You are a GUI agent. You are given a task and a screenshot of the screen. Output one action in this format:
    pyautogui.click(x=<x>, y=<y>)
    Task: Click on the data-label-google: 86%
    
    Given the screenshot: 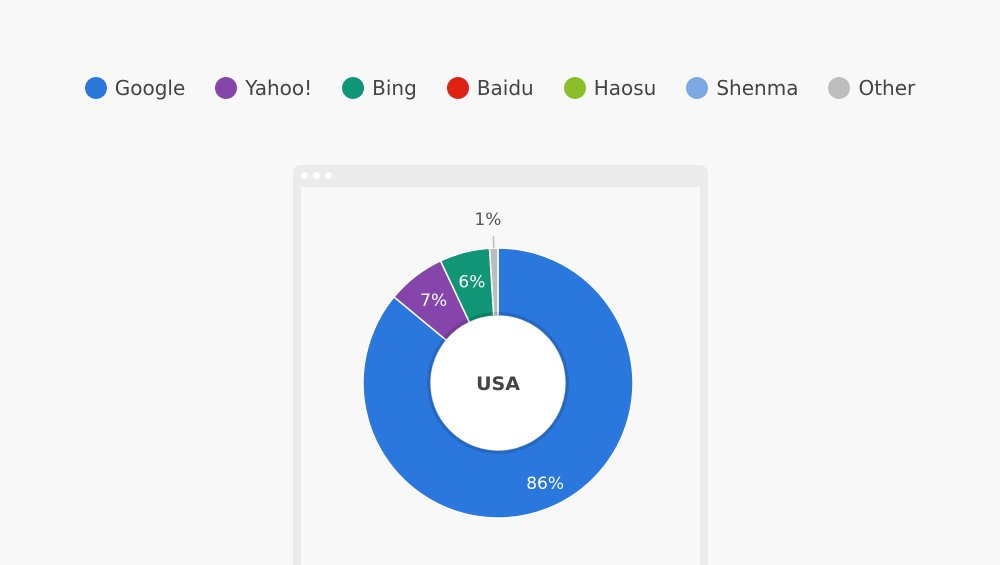 What is the action you would take?
    pyautogui.click(x=545, y=484)
    